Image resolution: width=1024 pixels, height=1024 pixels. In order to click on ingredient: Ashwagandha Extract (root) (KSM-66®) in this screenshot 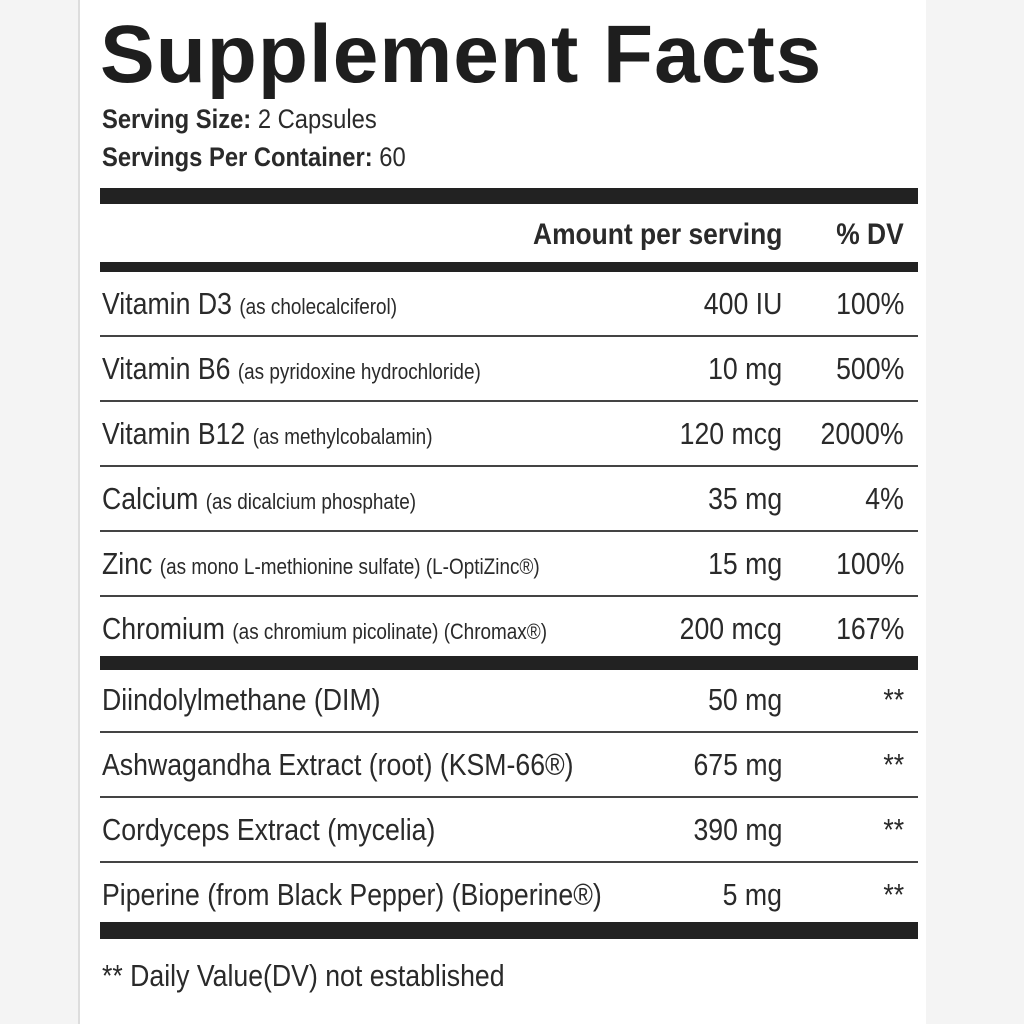, I will do `click(338, 765)`.